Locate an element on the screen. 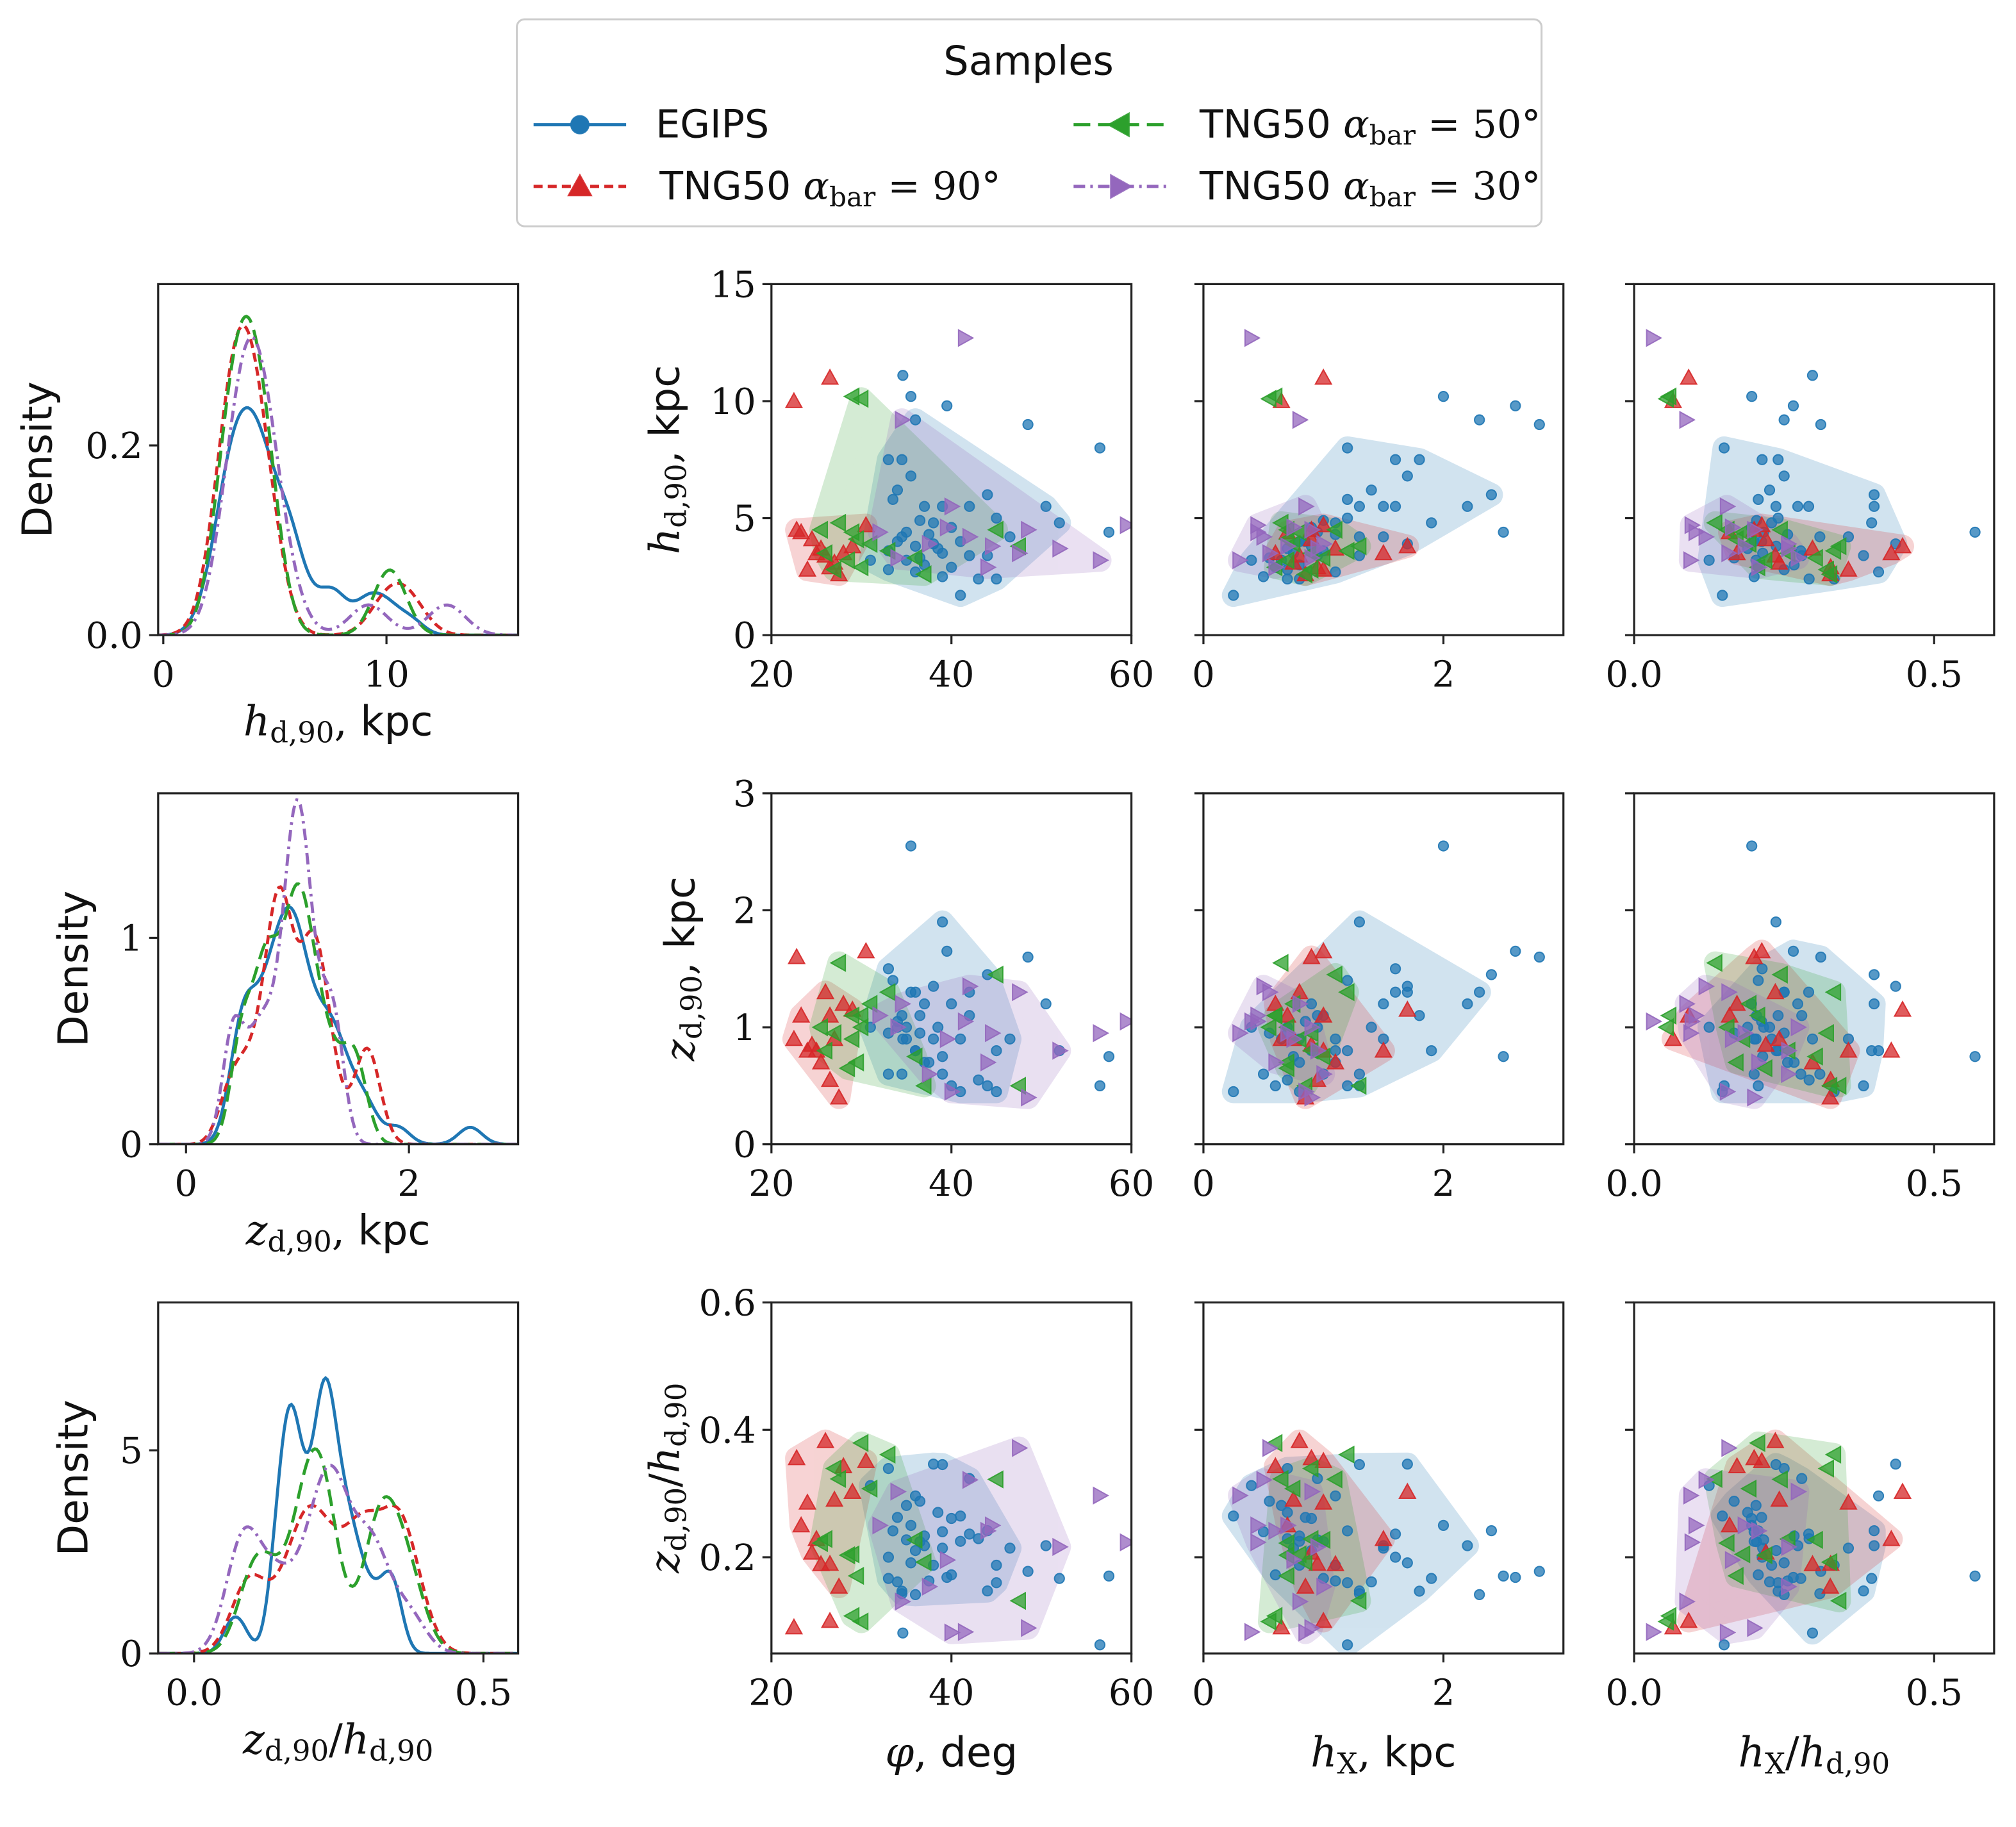 The image size is (2016, 1827). x-tick-label: 20 is located at coordinates (771, 674).